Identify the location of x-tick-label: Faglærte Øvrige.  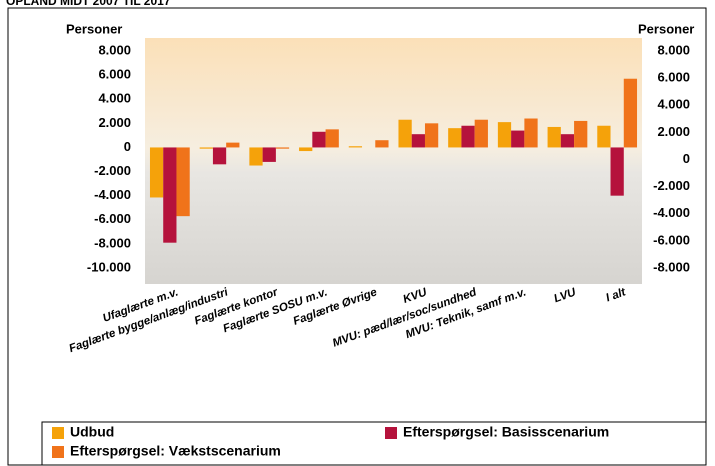
(336, 307).